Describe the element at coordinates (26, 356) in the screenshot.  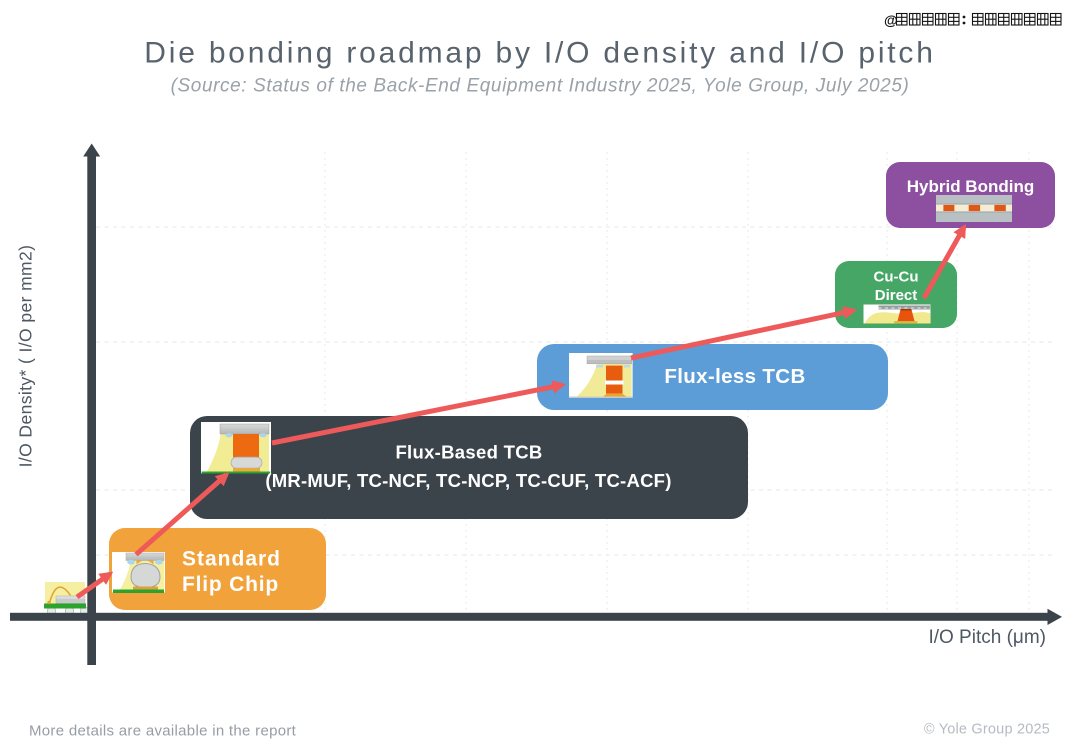
I see `svg-text: I/O Density* ( I/O per mm2)` at that location.